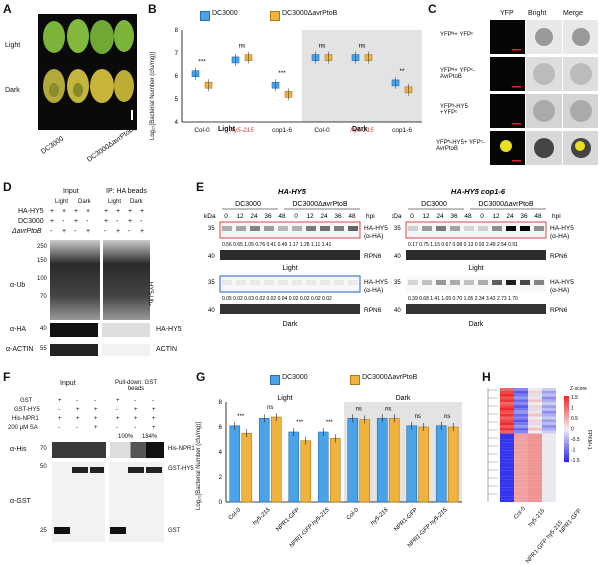  What do you see at coordinates (476, 324) in the screenshot?
I see `e-dark-label: Dark` at bounding box center [476, 324].